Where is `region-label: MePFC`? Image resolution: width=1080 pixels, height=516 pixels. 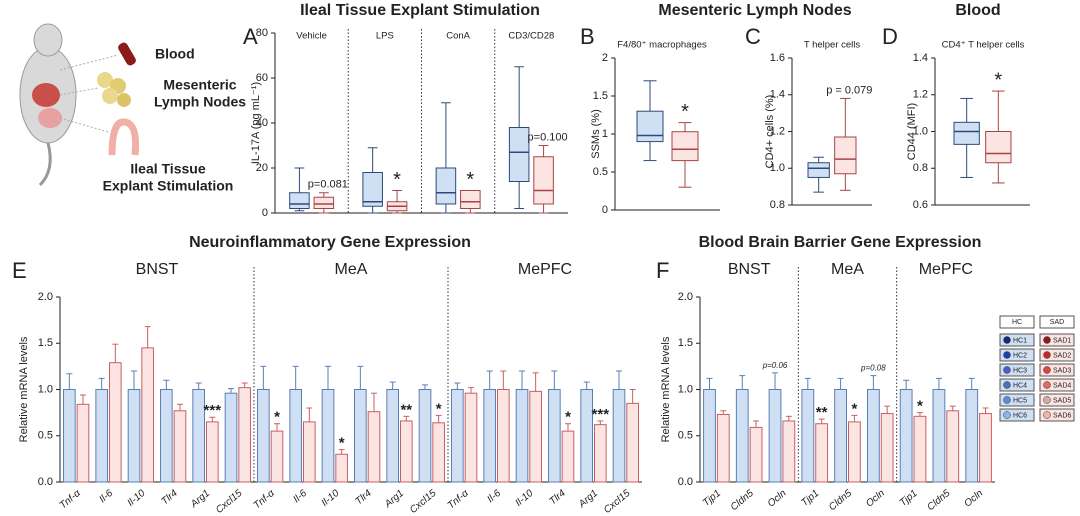
region-label: MePFC is located at coordinates (545, 269).